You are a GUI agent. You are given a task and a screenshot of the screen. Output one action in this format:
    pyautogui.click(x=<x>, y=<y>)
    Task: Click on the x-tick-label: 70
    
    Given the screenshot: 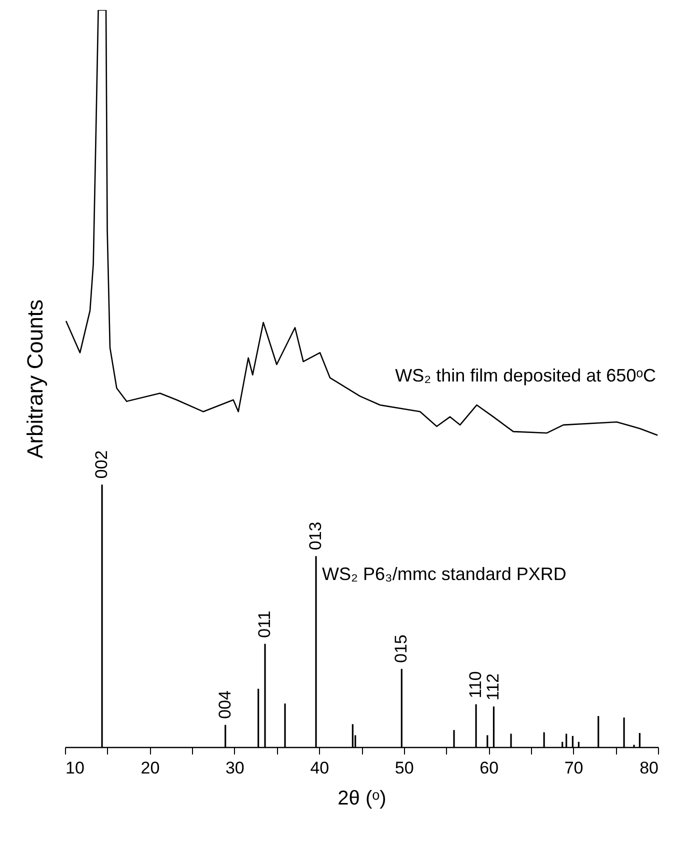 What is the action you would take?
    pyautogui.click(x=574, y=768)
    